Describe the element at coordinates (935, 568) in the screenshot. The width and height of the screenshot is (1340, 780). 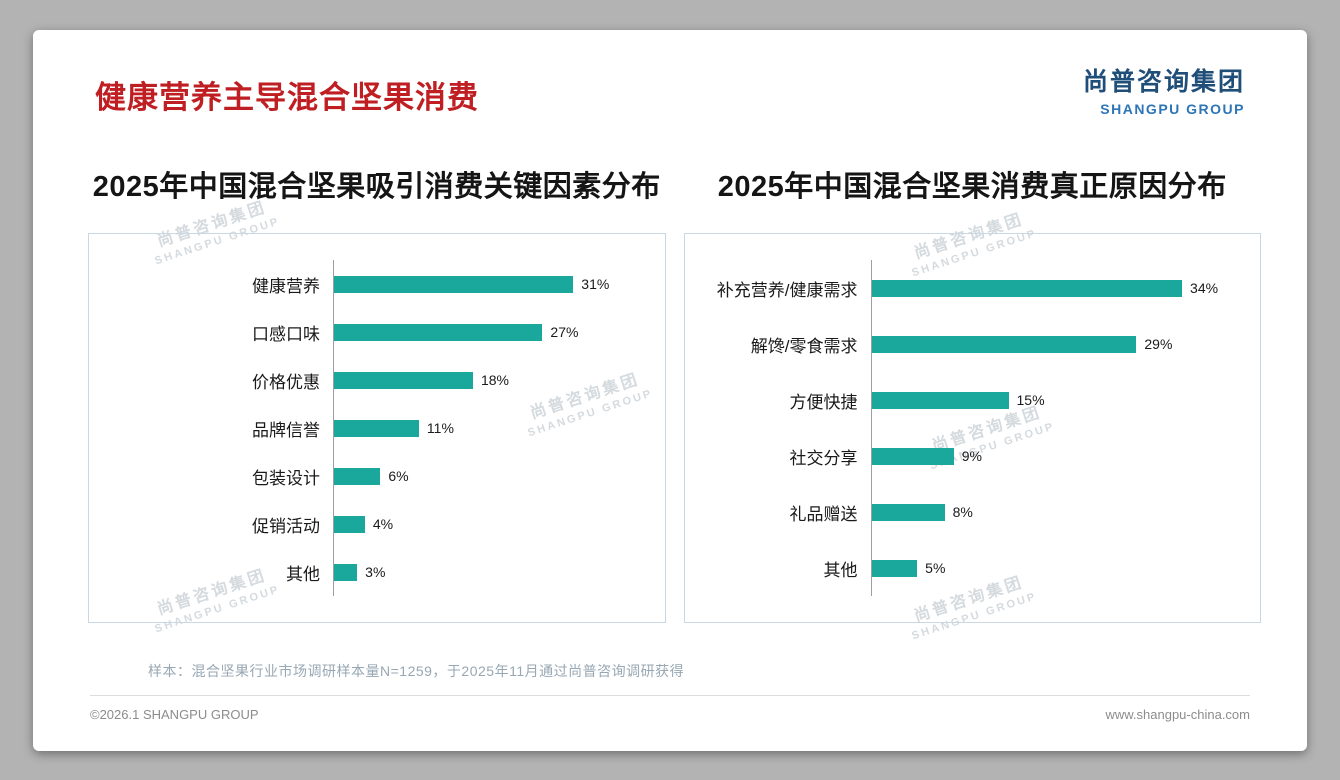
I see `bar-value-label: 5%` at that location.